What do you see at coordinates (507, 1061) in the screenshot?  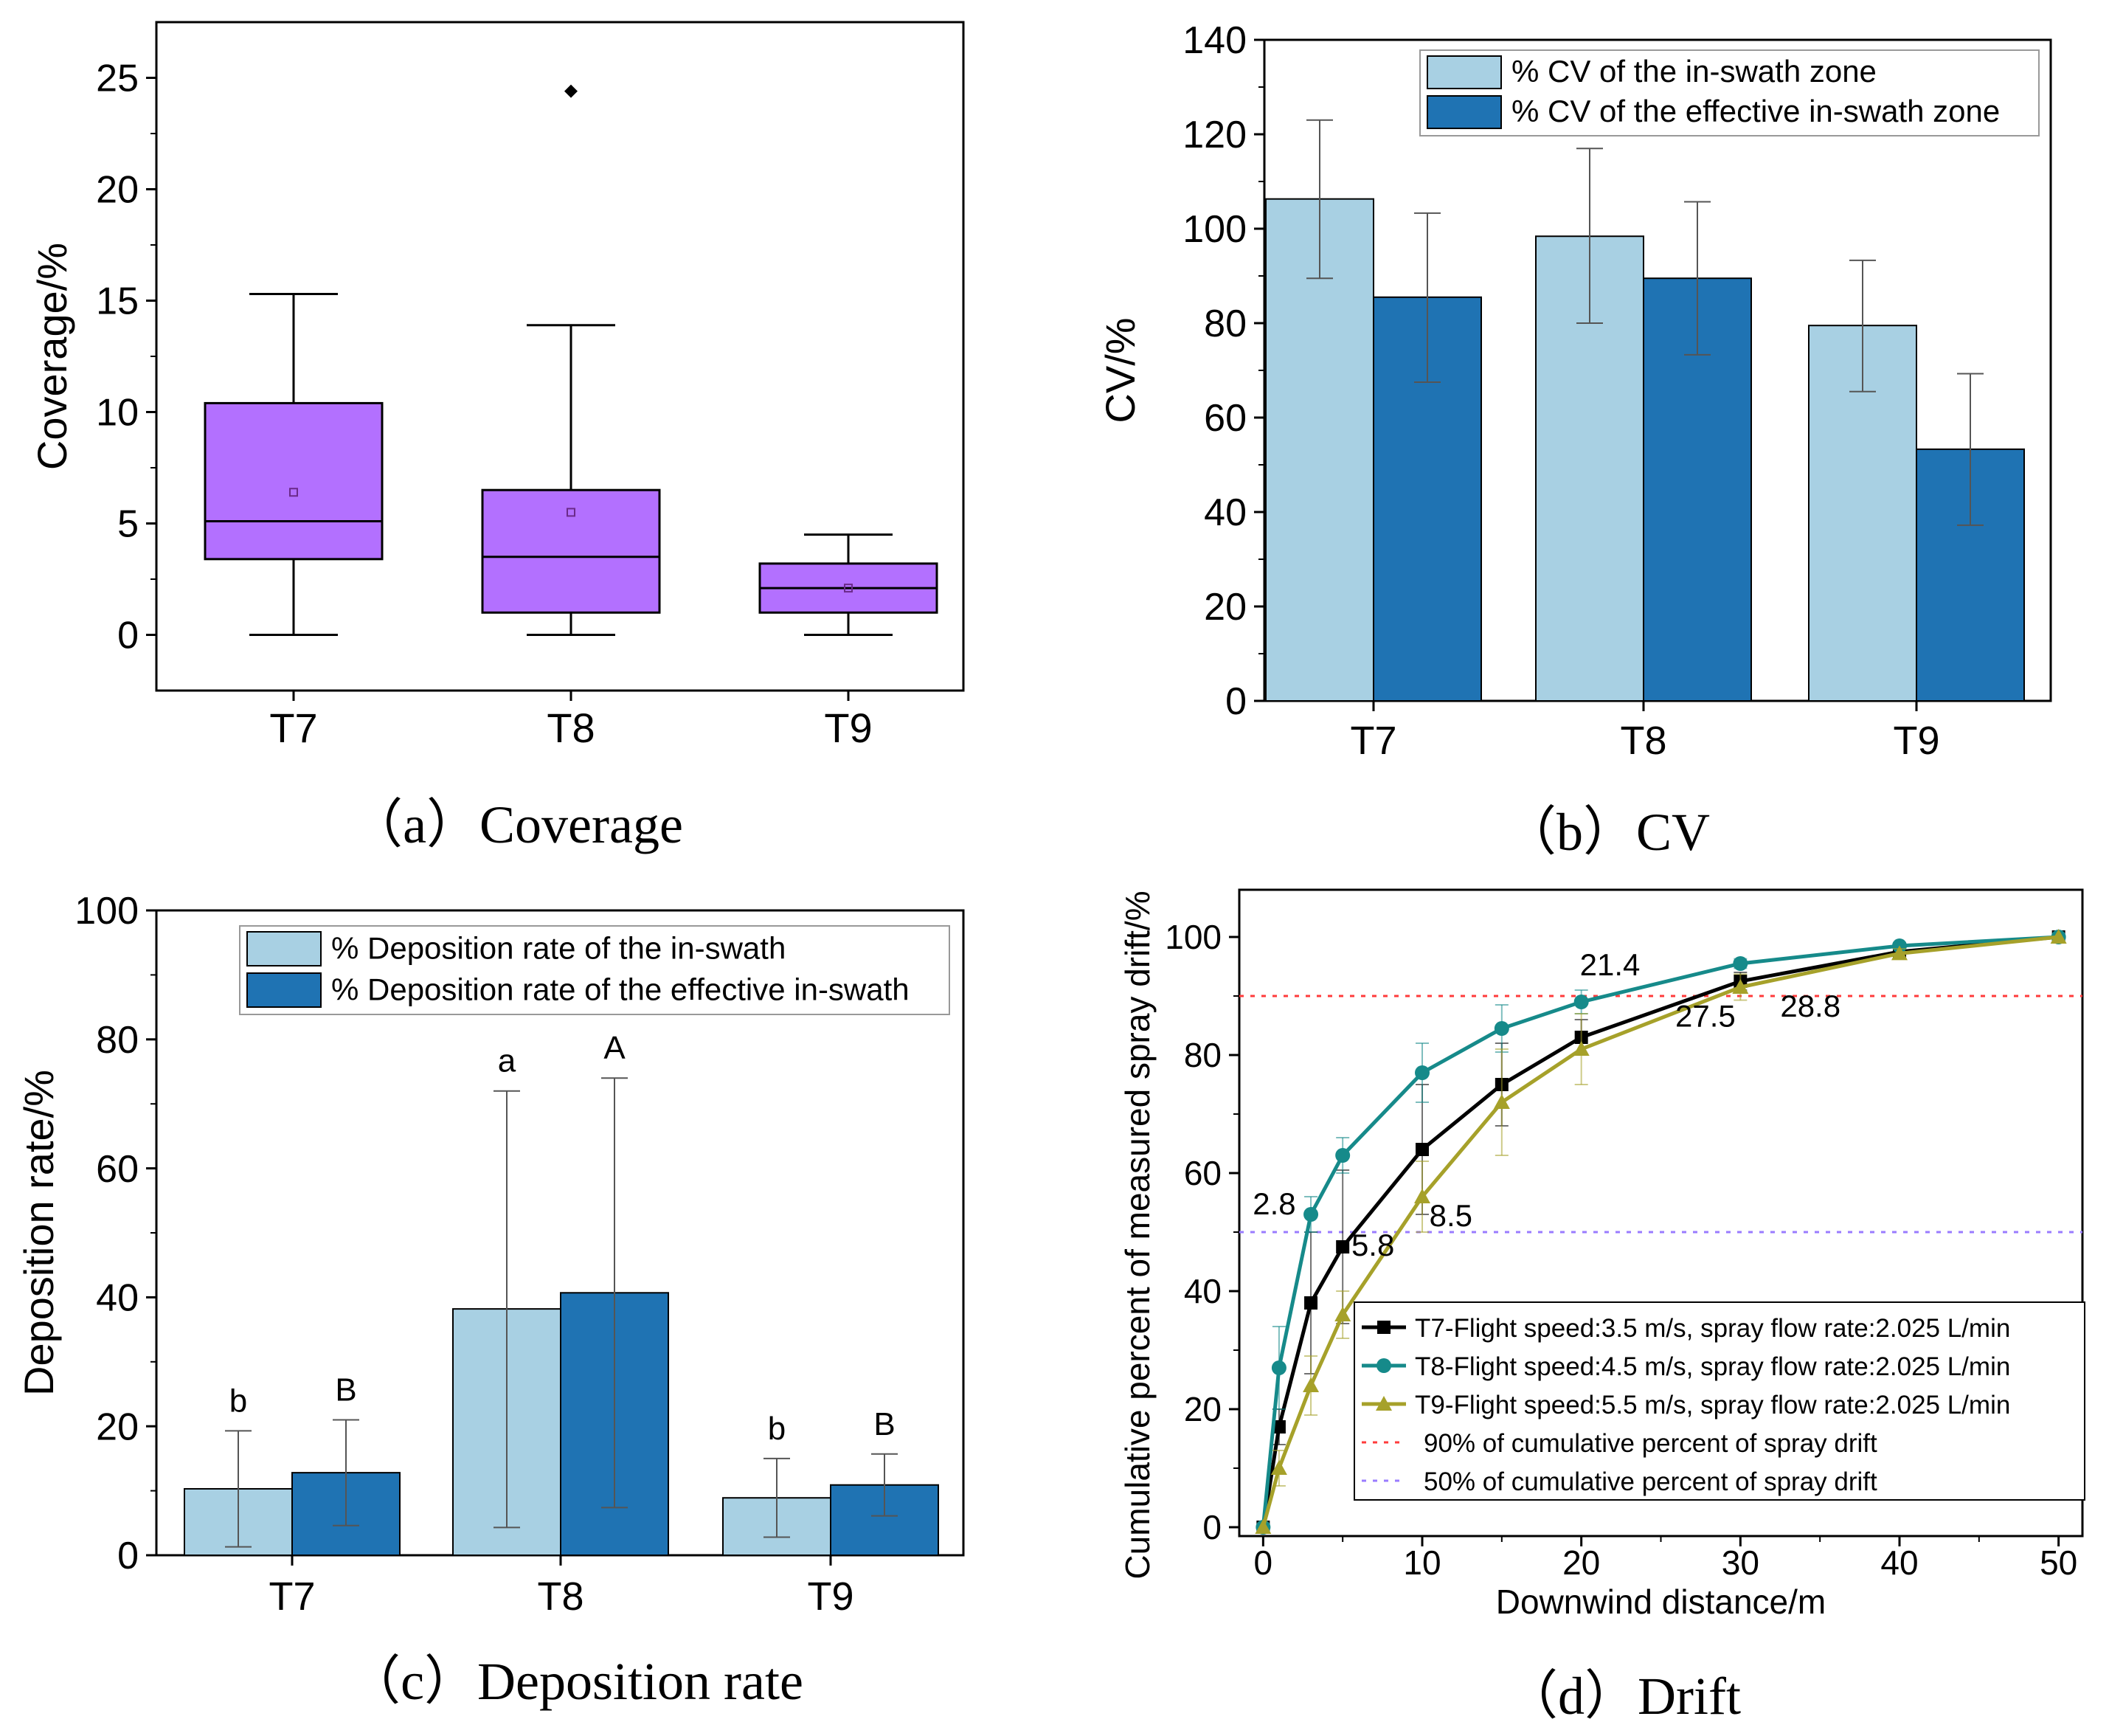 I see `significance-letter: a` at bounding box center [507, 1061].